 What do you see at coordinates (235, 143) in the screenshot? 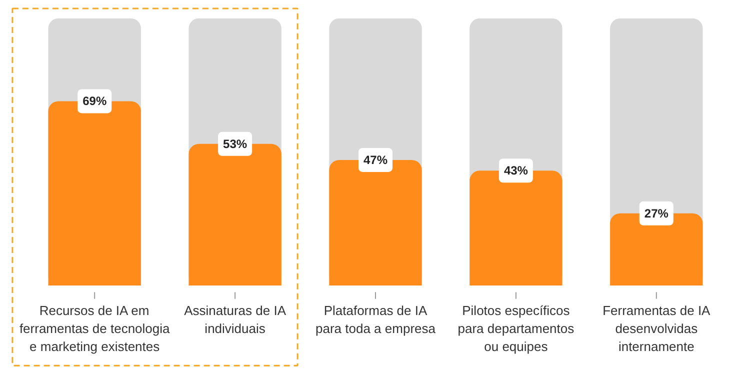
I see `data-label: 53%` at bounding box center [235, 143].